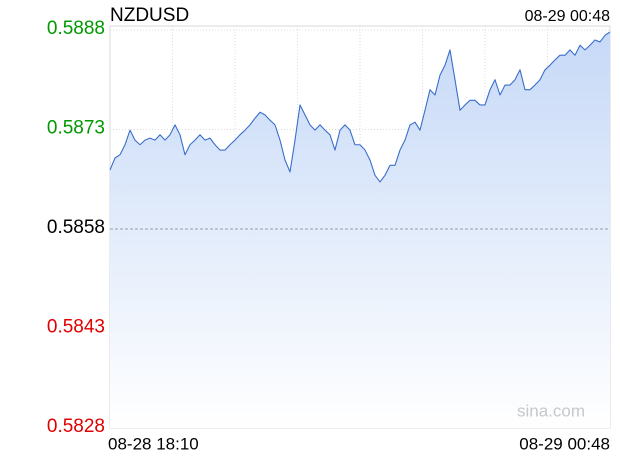  Describe the element at coordinates (76, 128) in the screenshot. I see `y-tick-label: 0.5873` at that location.